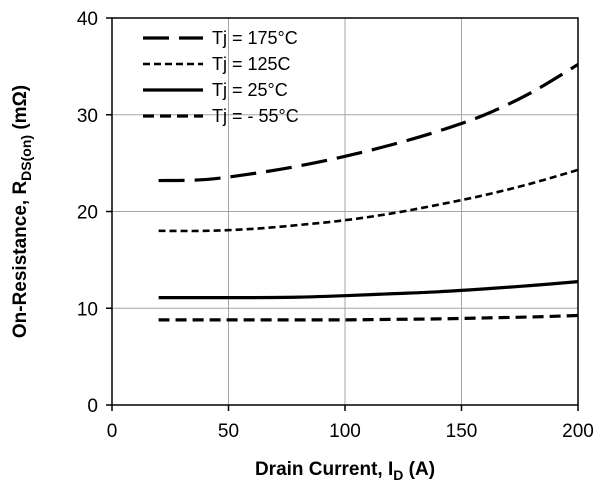 This screenshot has width=599, height=484. Describe the element at coordinates (255, 116) in the screenshot. I see `legend-label-3: Tj = - 55°C` at that location.